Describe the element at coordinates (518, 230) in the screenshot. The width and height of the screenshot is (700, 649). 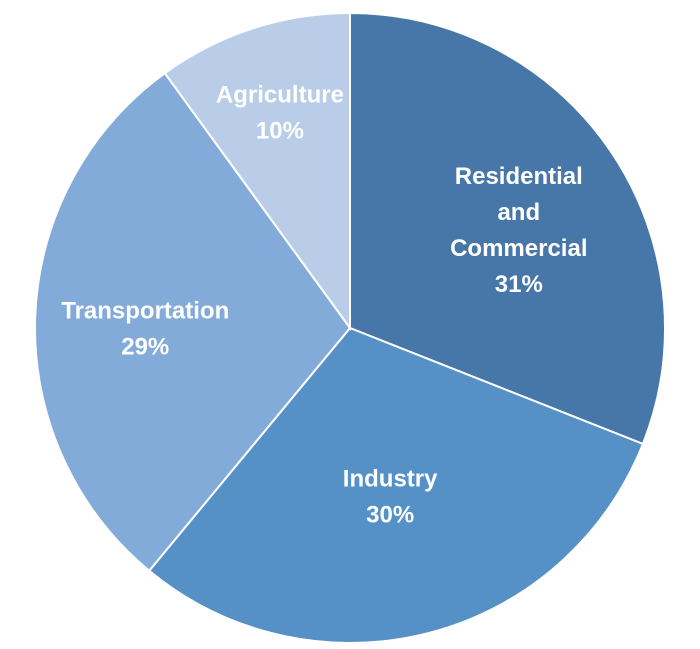
I see `pie-label-residential-and-commercial: Residential and Commercial 31%` at that location.